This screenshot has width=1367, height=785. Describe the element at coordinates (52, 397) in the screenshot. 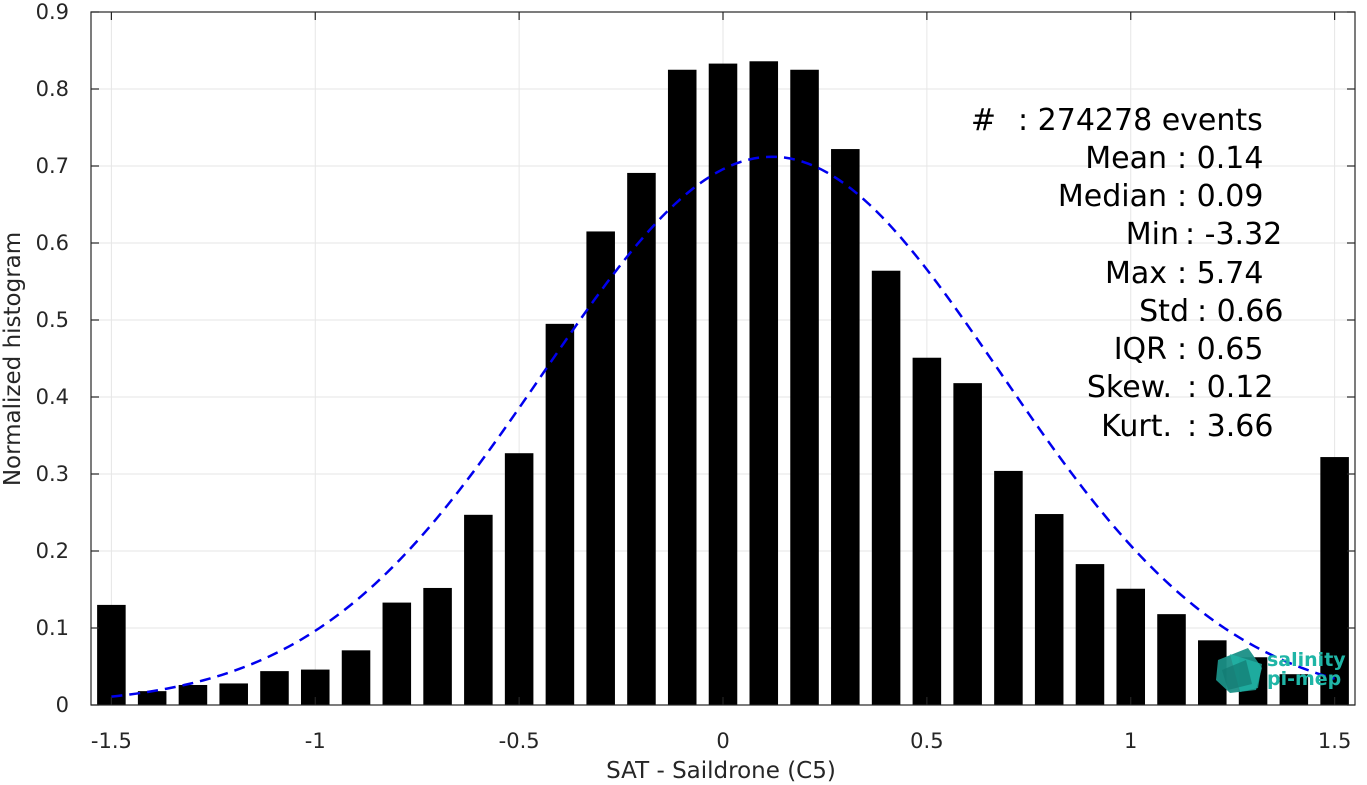

I see `y-tick-label: 0.4` at that location.